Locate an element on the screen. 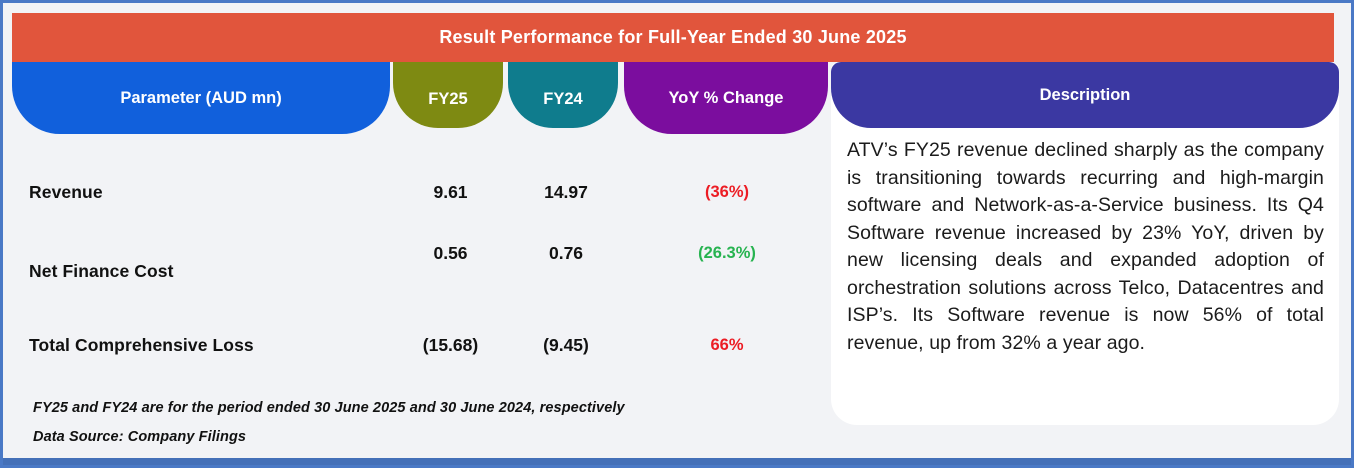 The width and height of the screenshot is (1354, 468). column-header-fy24: FY24 is located at coordinates (563, 95).